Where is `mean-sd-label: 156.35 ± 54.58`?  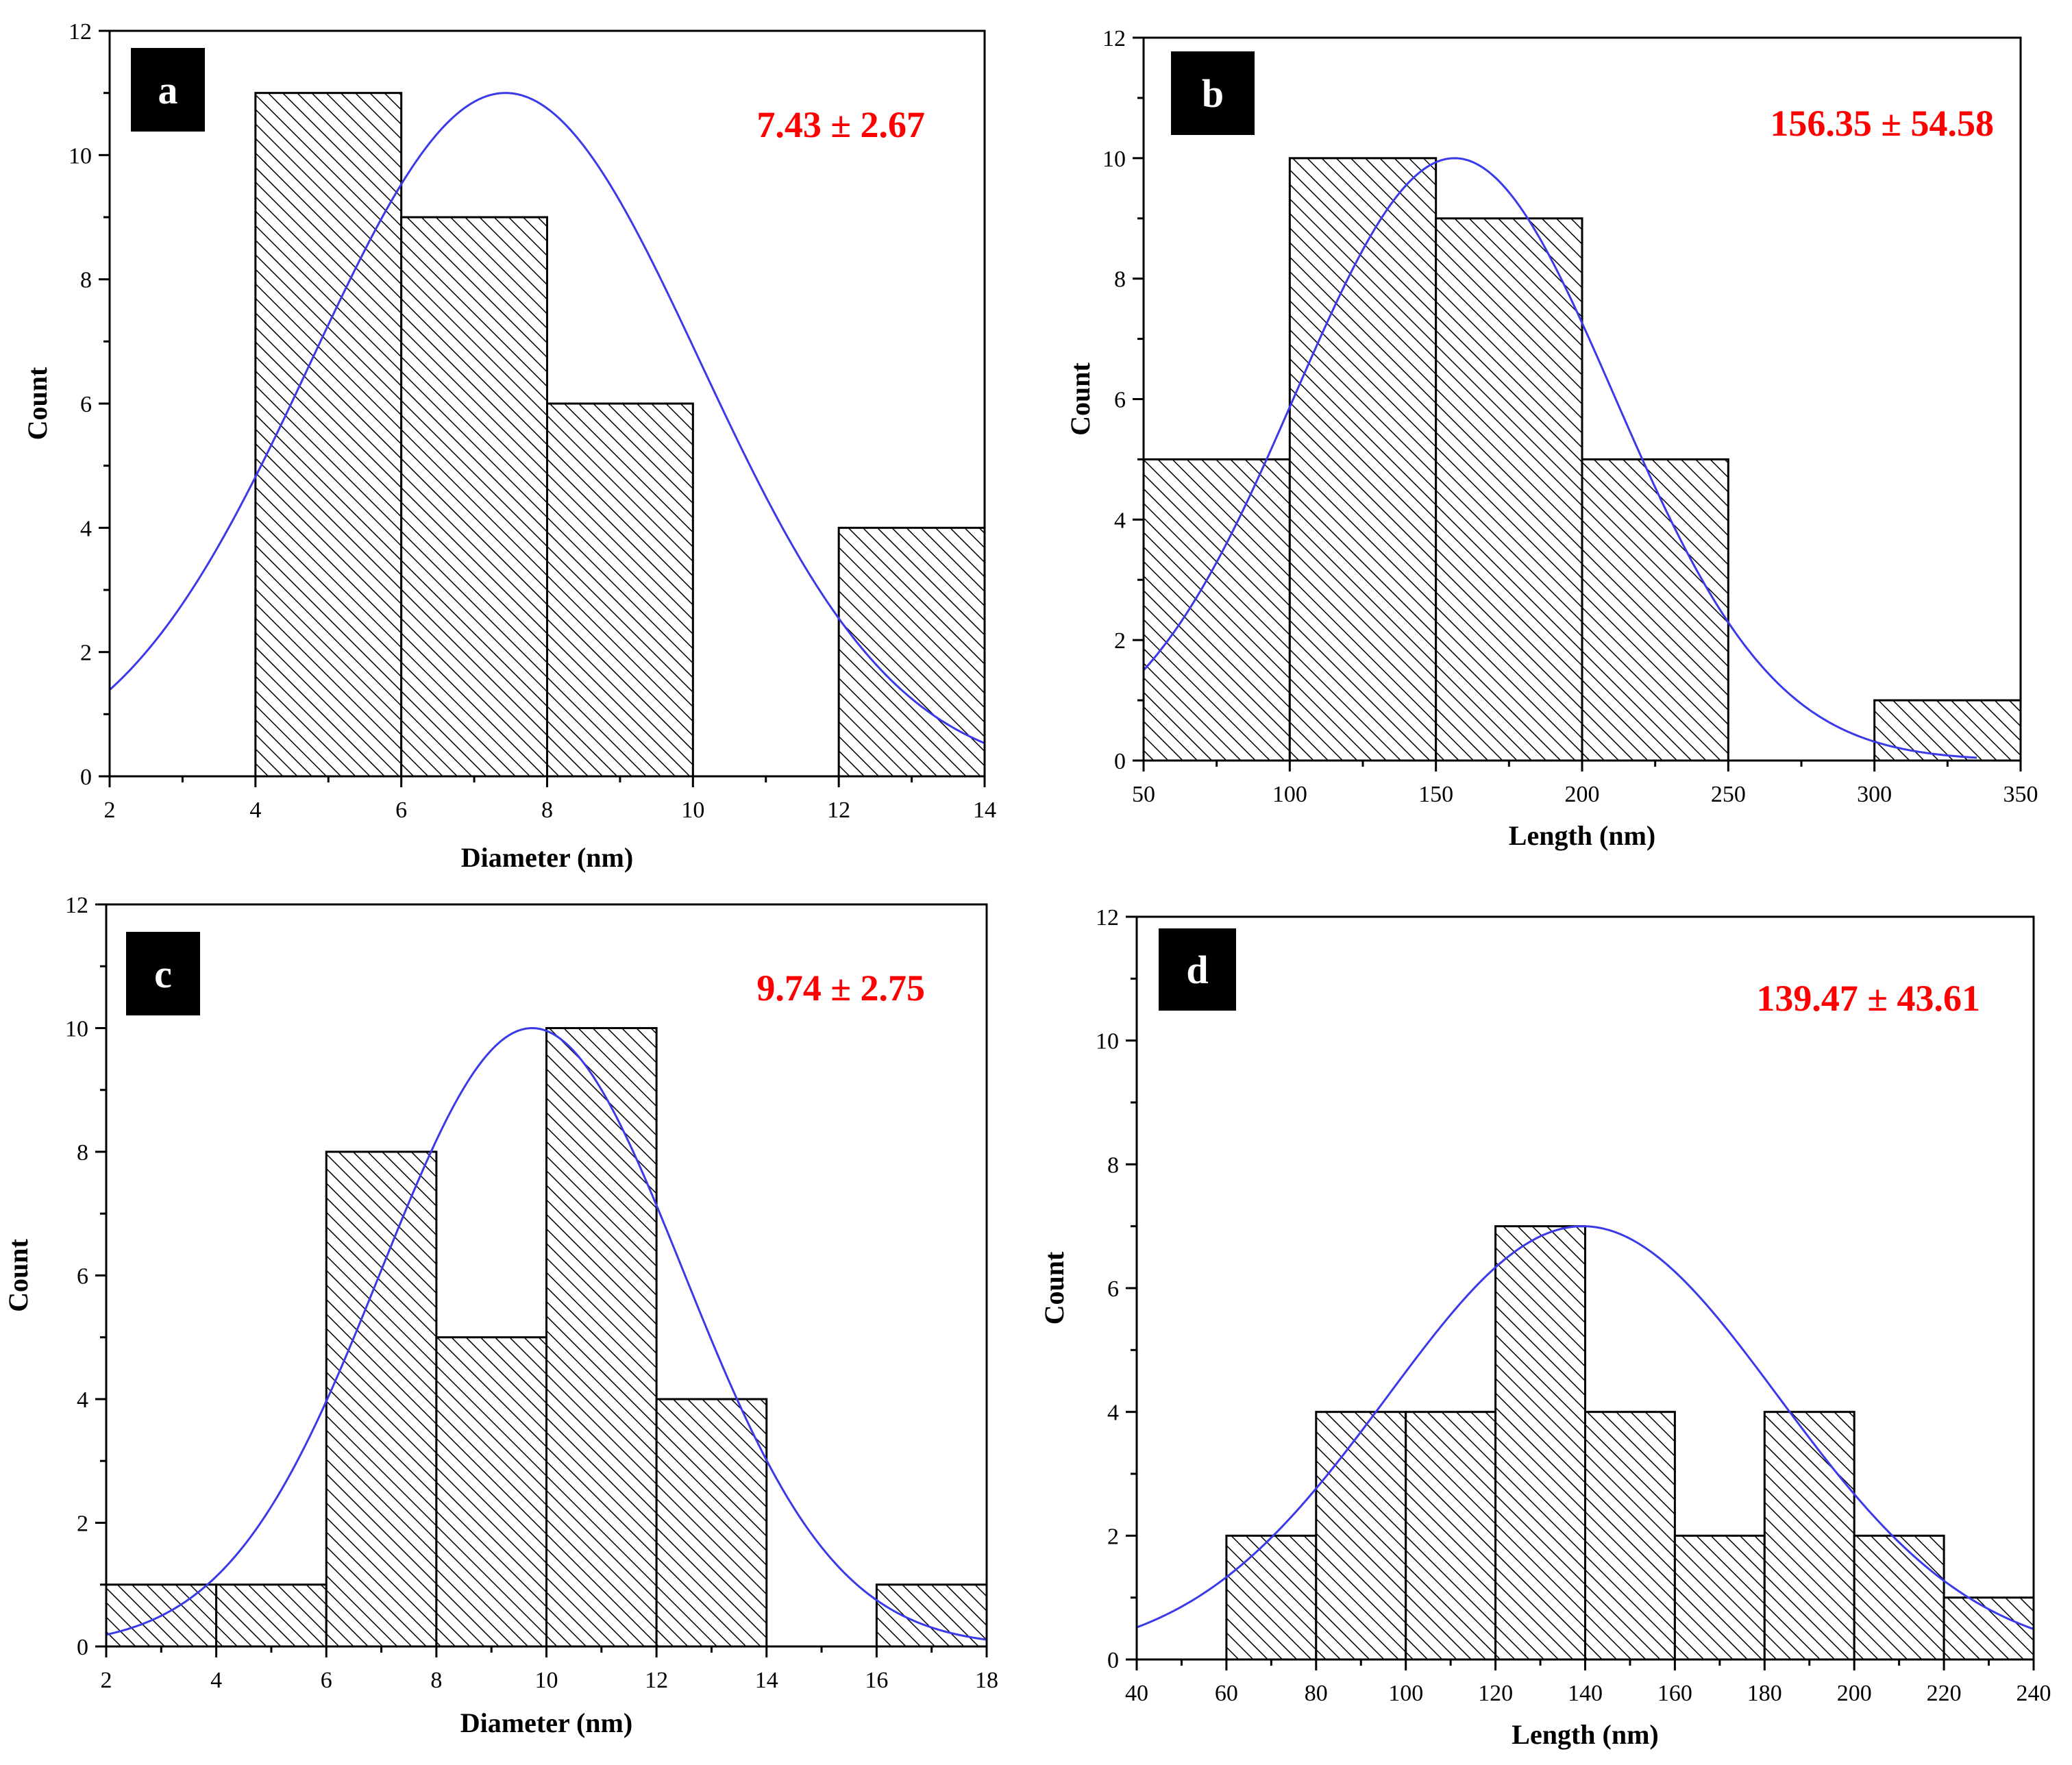 mean-sd-label: 156.35 ± 54.58 is located at coordinates (1882, 123).